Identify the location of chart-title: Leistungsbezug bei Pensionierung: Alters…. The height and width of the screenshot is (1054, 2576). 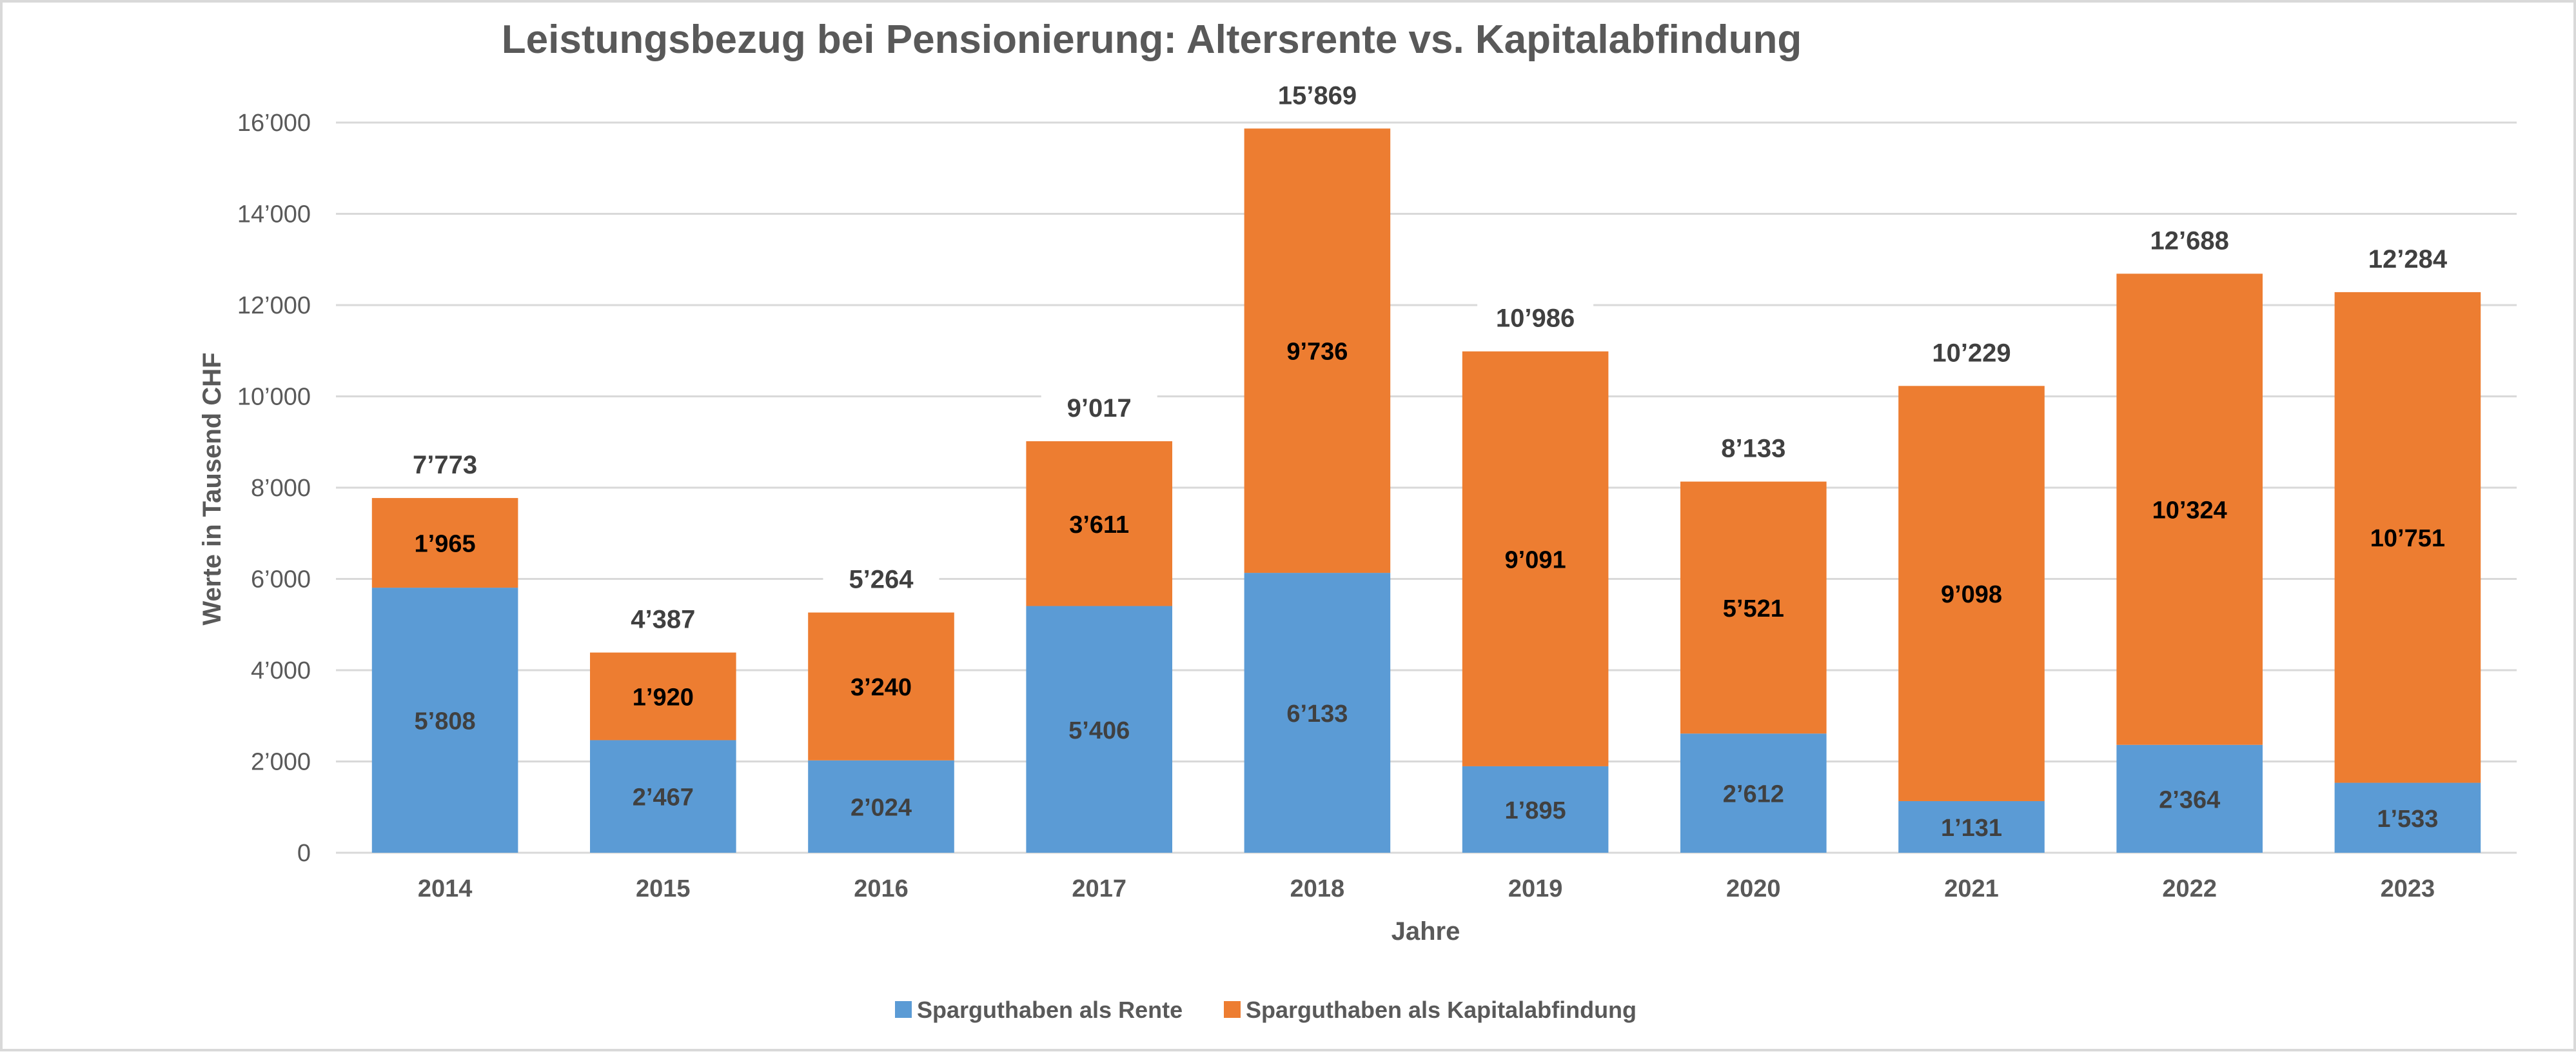
(1152, 39).